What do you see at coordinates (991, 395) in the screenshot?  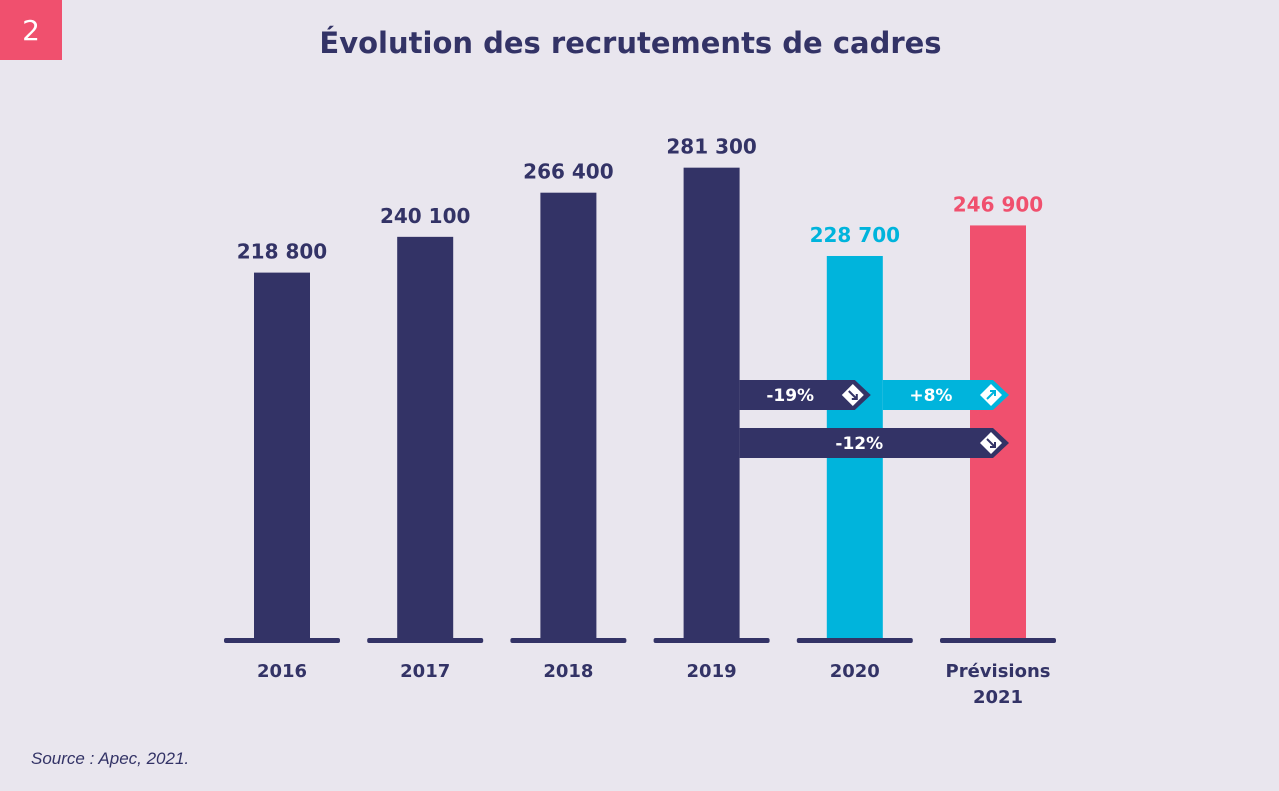 I see `trend-up-icon` at bounding box center [991, 395].